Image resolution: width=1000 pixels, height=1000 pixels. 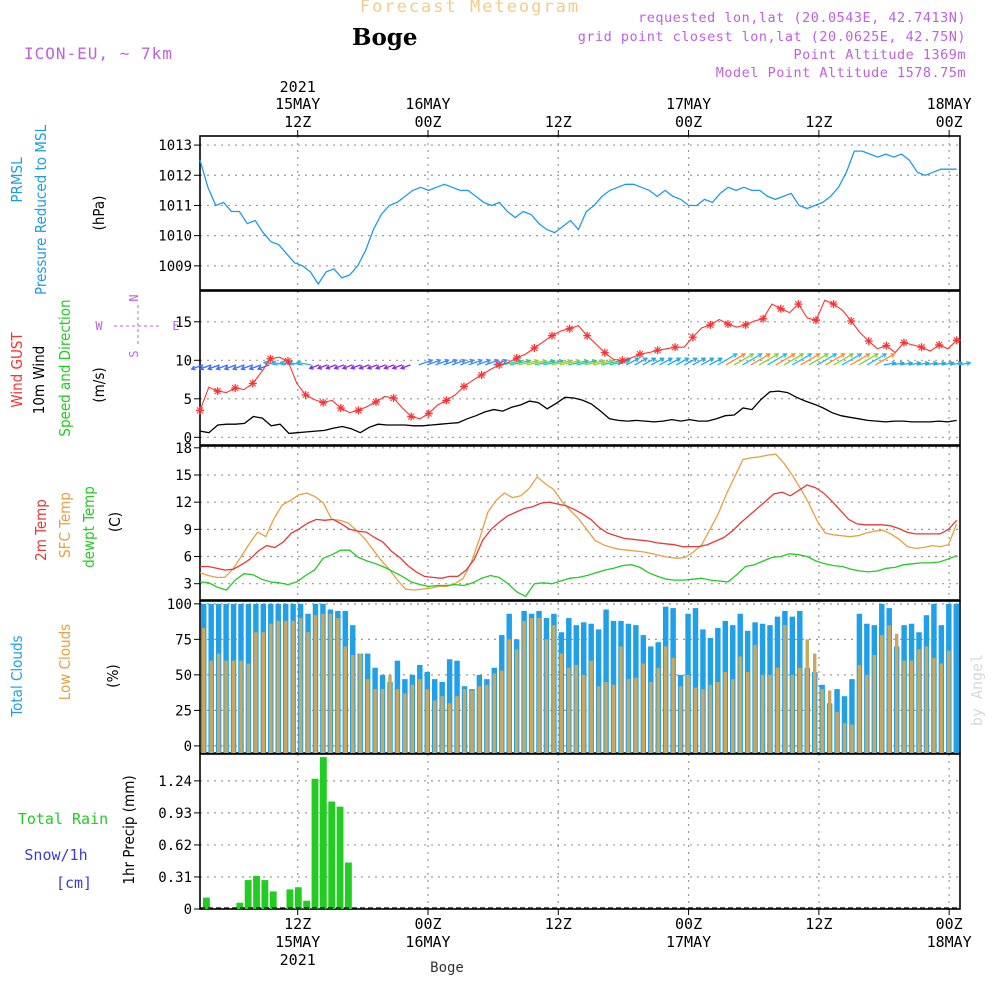 I want to click on pressure-label-msl: Pressure Reduced to MSL, so click(x=41, y=209).